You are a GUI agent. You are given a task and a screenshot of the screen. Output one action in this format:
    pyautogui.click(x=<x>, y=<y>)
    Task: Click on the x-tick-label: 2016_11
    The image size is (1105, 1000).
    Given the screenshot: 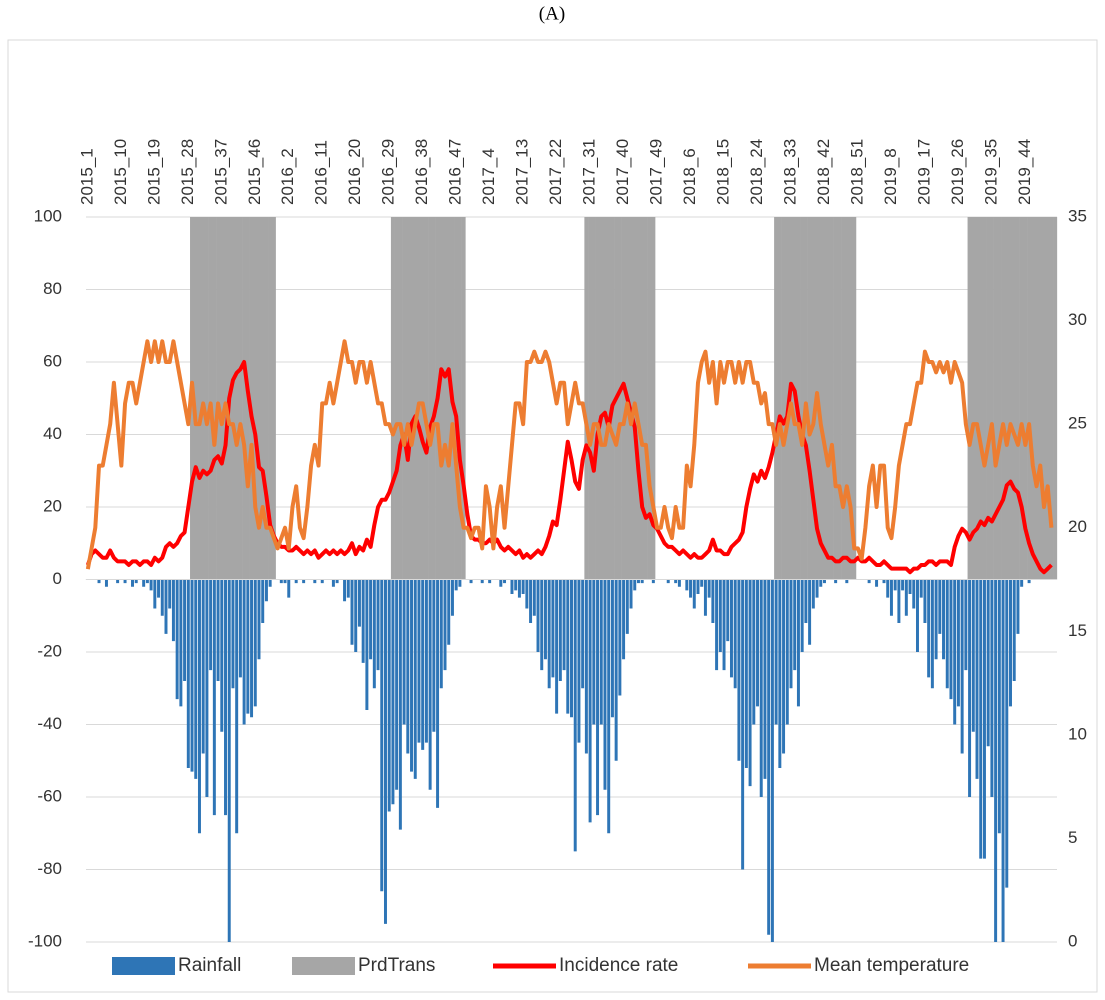 What is the action you would take?
    pyautogui.click(x=321, y=172)
    